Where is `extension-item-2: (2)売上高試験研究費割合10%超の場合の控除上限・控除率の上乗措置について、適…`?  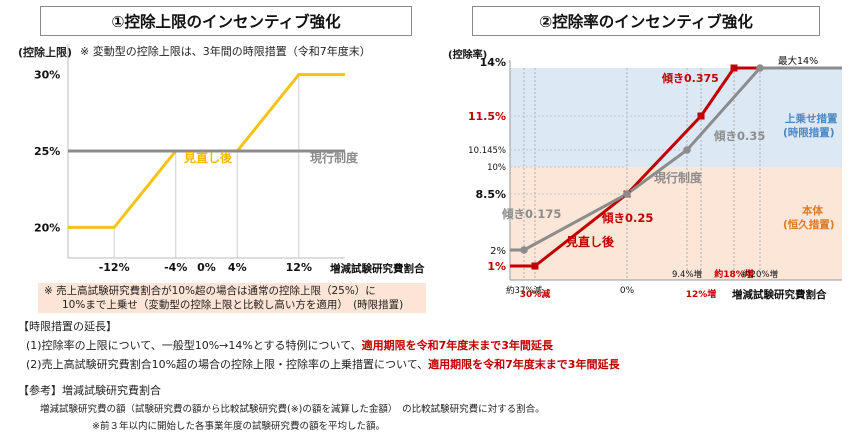
extension-item-2: (2)売上高試験研究費割合10%超の場合の控除上限・控除率の上乗措置について、適… is located at coordinates (322, 364).